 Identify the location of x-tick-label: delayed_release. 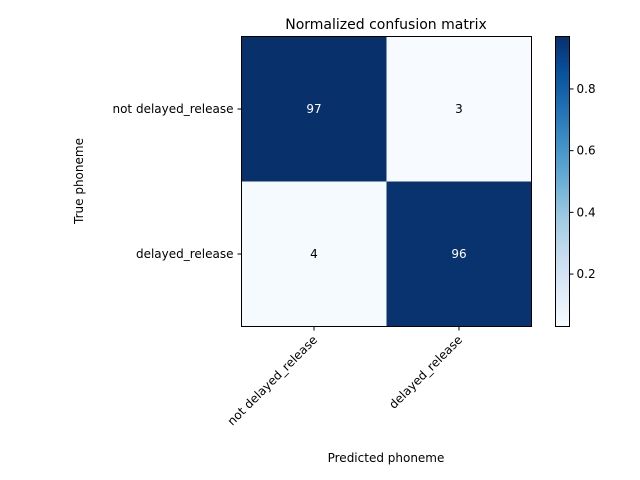
(425, 372).